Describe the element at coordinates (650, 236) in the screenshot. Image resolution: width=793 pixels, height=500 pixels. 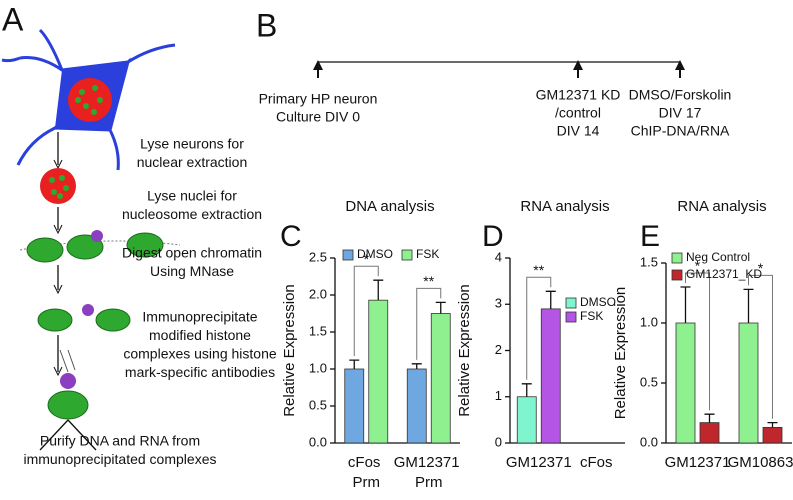
I see `panel-label: E` at that location.